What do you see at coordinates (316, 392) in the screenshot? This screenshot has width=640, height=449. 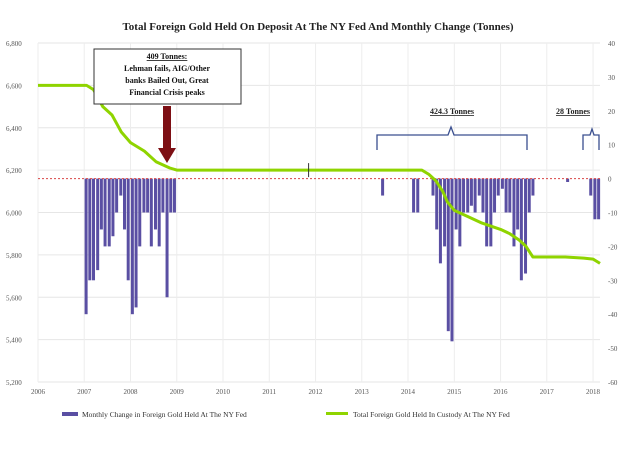 I see `x-tick-label: 2012` at bounding box center [316, 392].